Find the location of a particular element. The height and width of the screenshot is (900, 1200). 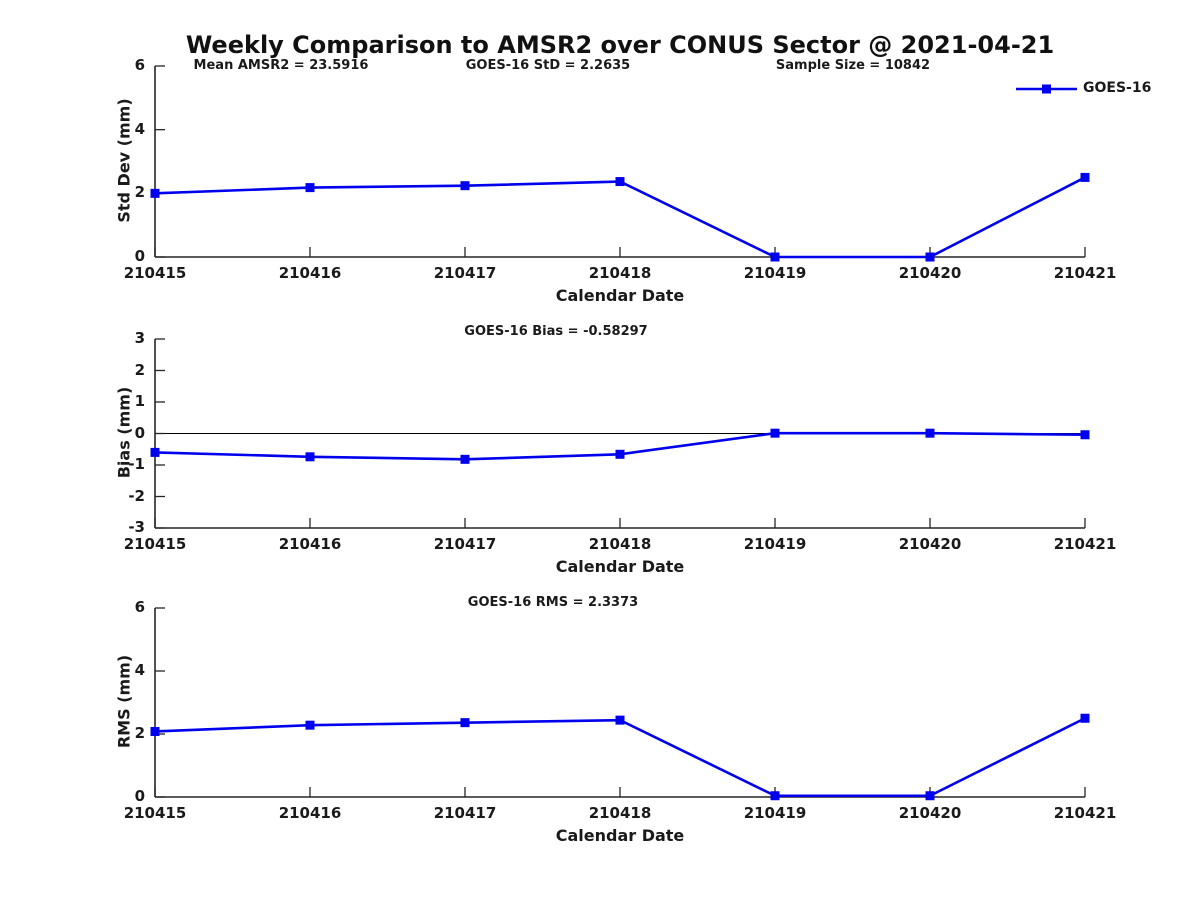

annotation-text: Sample Size = 10842 is located at coordinates (853, 65).